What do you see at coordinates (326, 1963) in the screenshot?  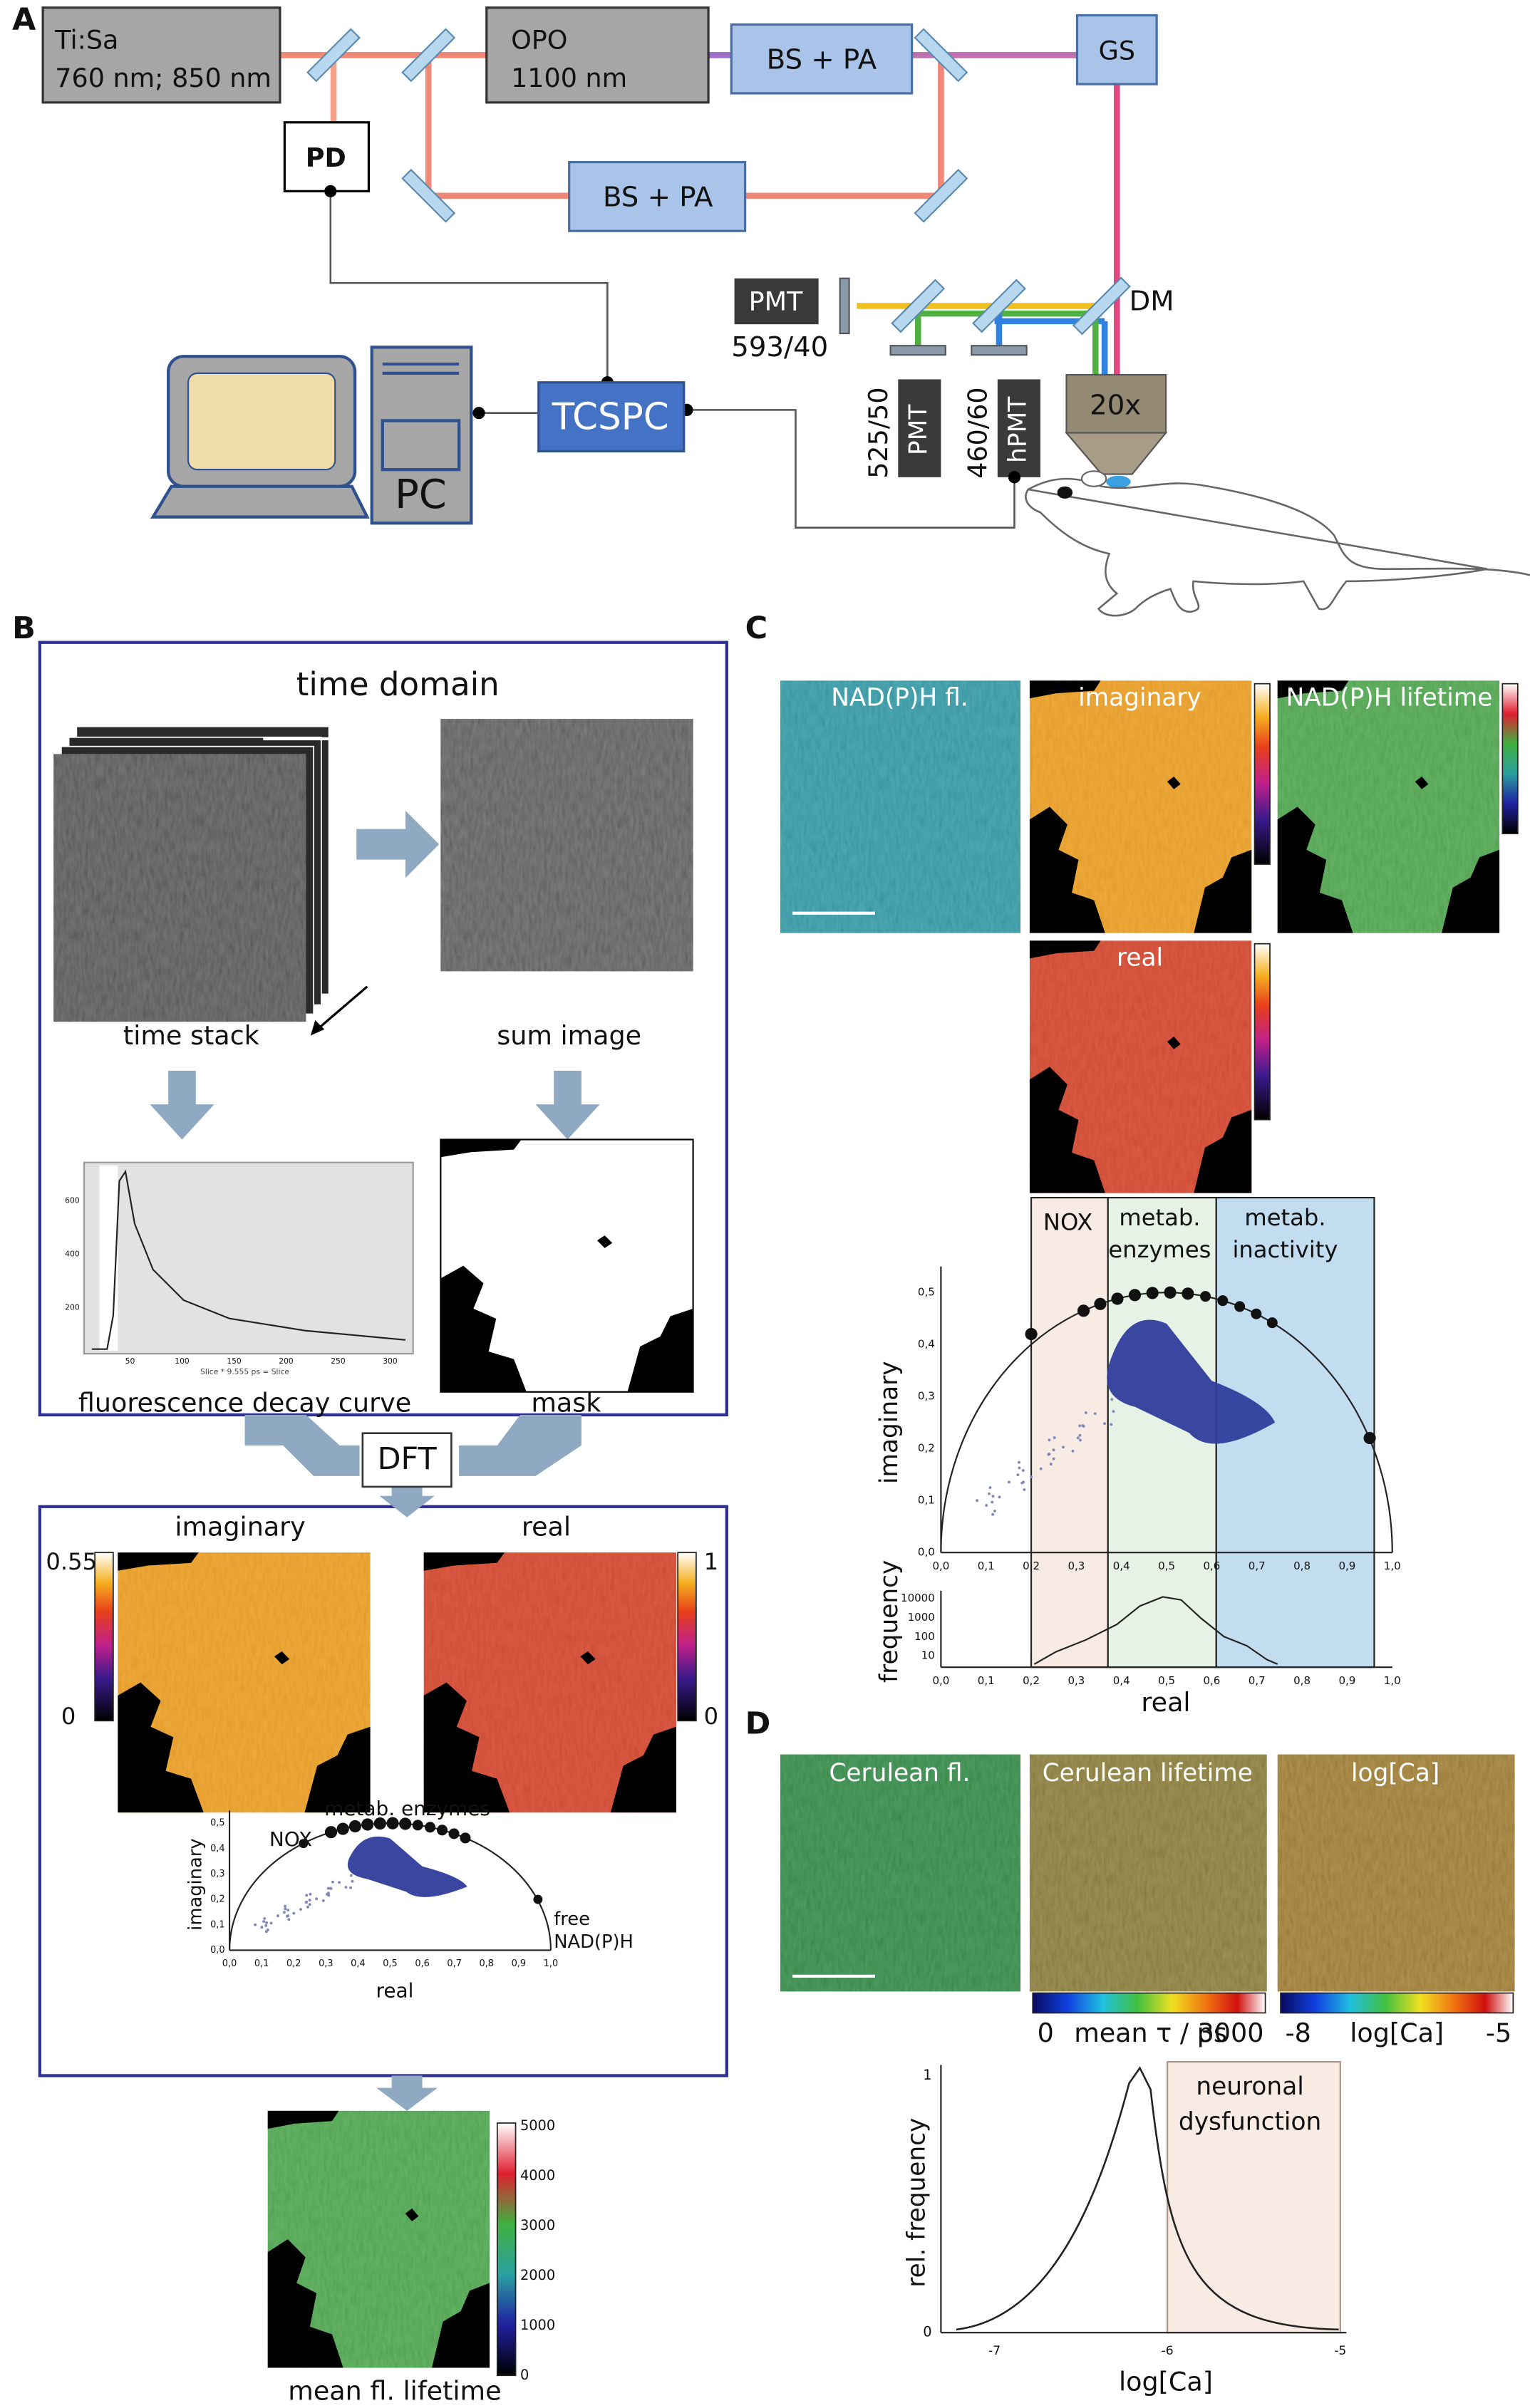 I see `label: 0,3` at bounding box center [326, 1963].